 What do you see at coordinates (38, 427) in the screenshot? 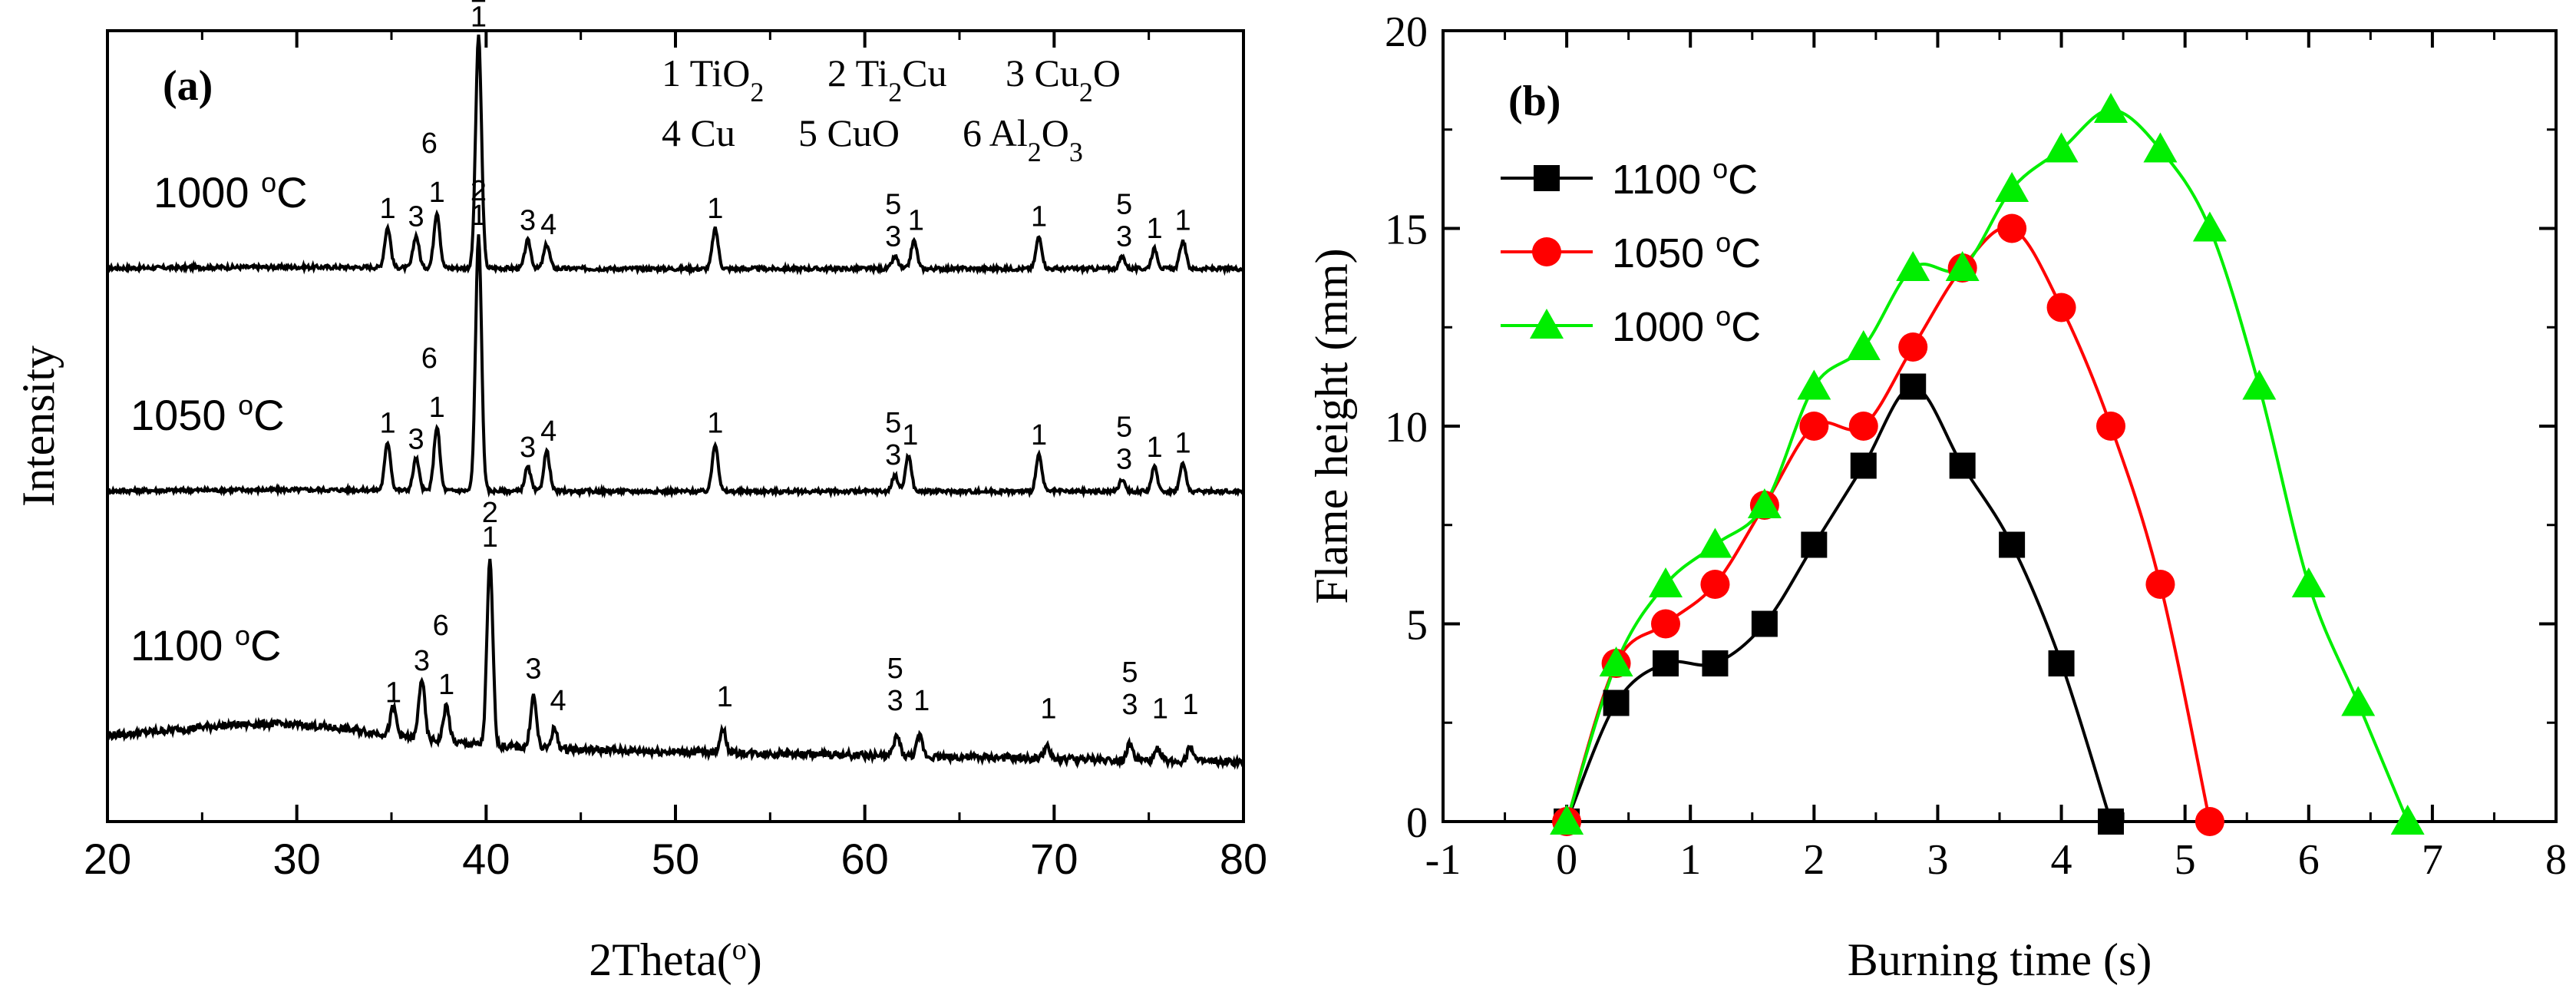
I see `panel-a-y-axis-label: Intensity` at bounding box center [38, 427].